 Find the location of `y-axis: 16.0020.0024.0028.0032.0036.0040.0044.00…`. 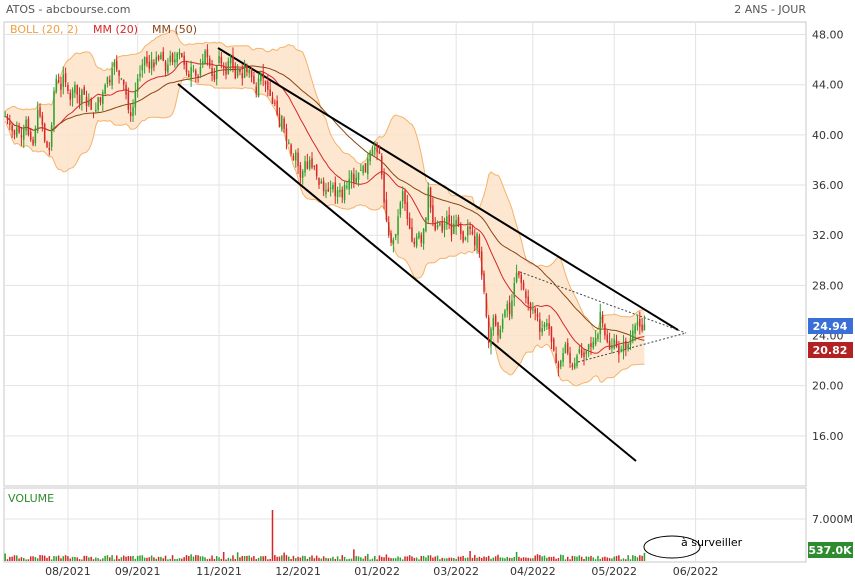

y-axis: 16.0020.0024.0028.0032.0036.0040.0044.00… is located at coordinates (828, 236).